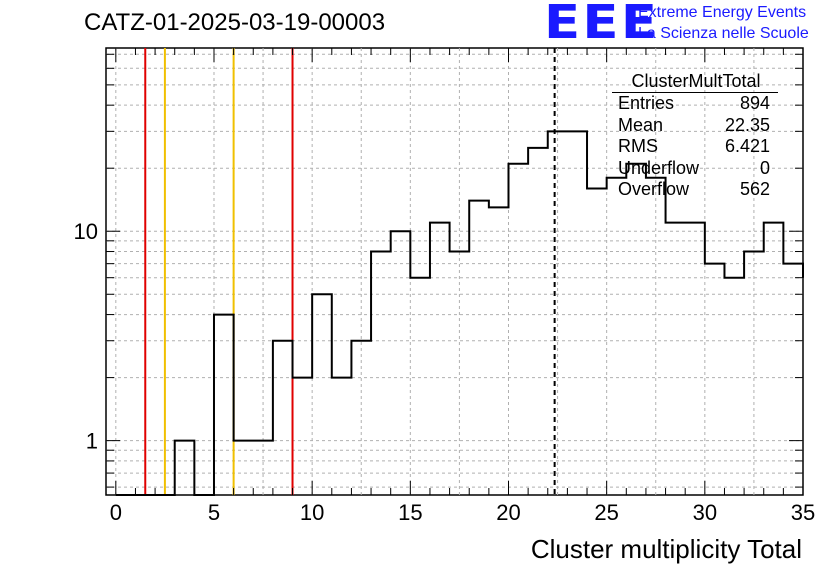  I want to click on x-axis-label: Cluster multiplicity Total, so click(666, 549).